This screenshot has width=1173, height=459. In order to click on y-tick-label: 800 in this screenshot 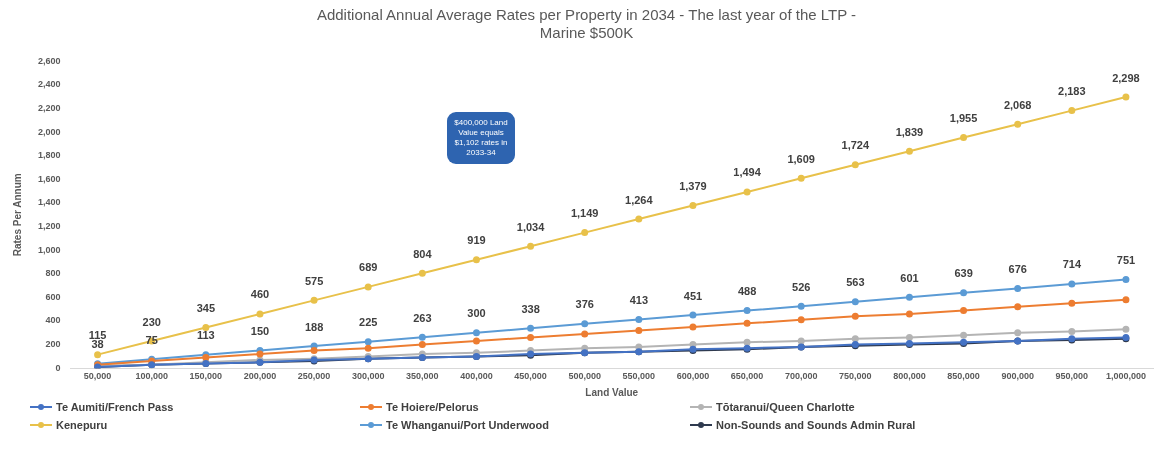, I will do `click(53, 273)`.